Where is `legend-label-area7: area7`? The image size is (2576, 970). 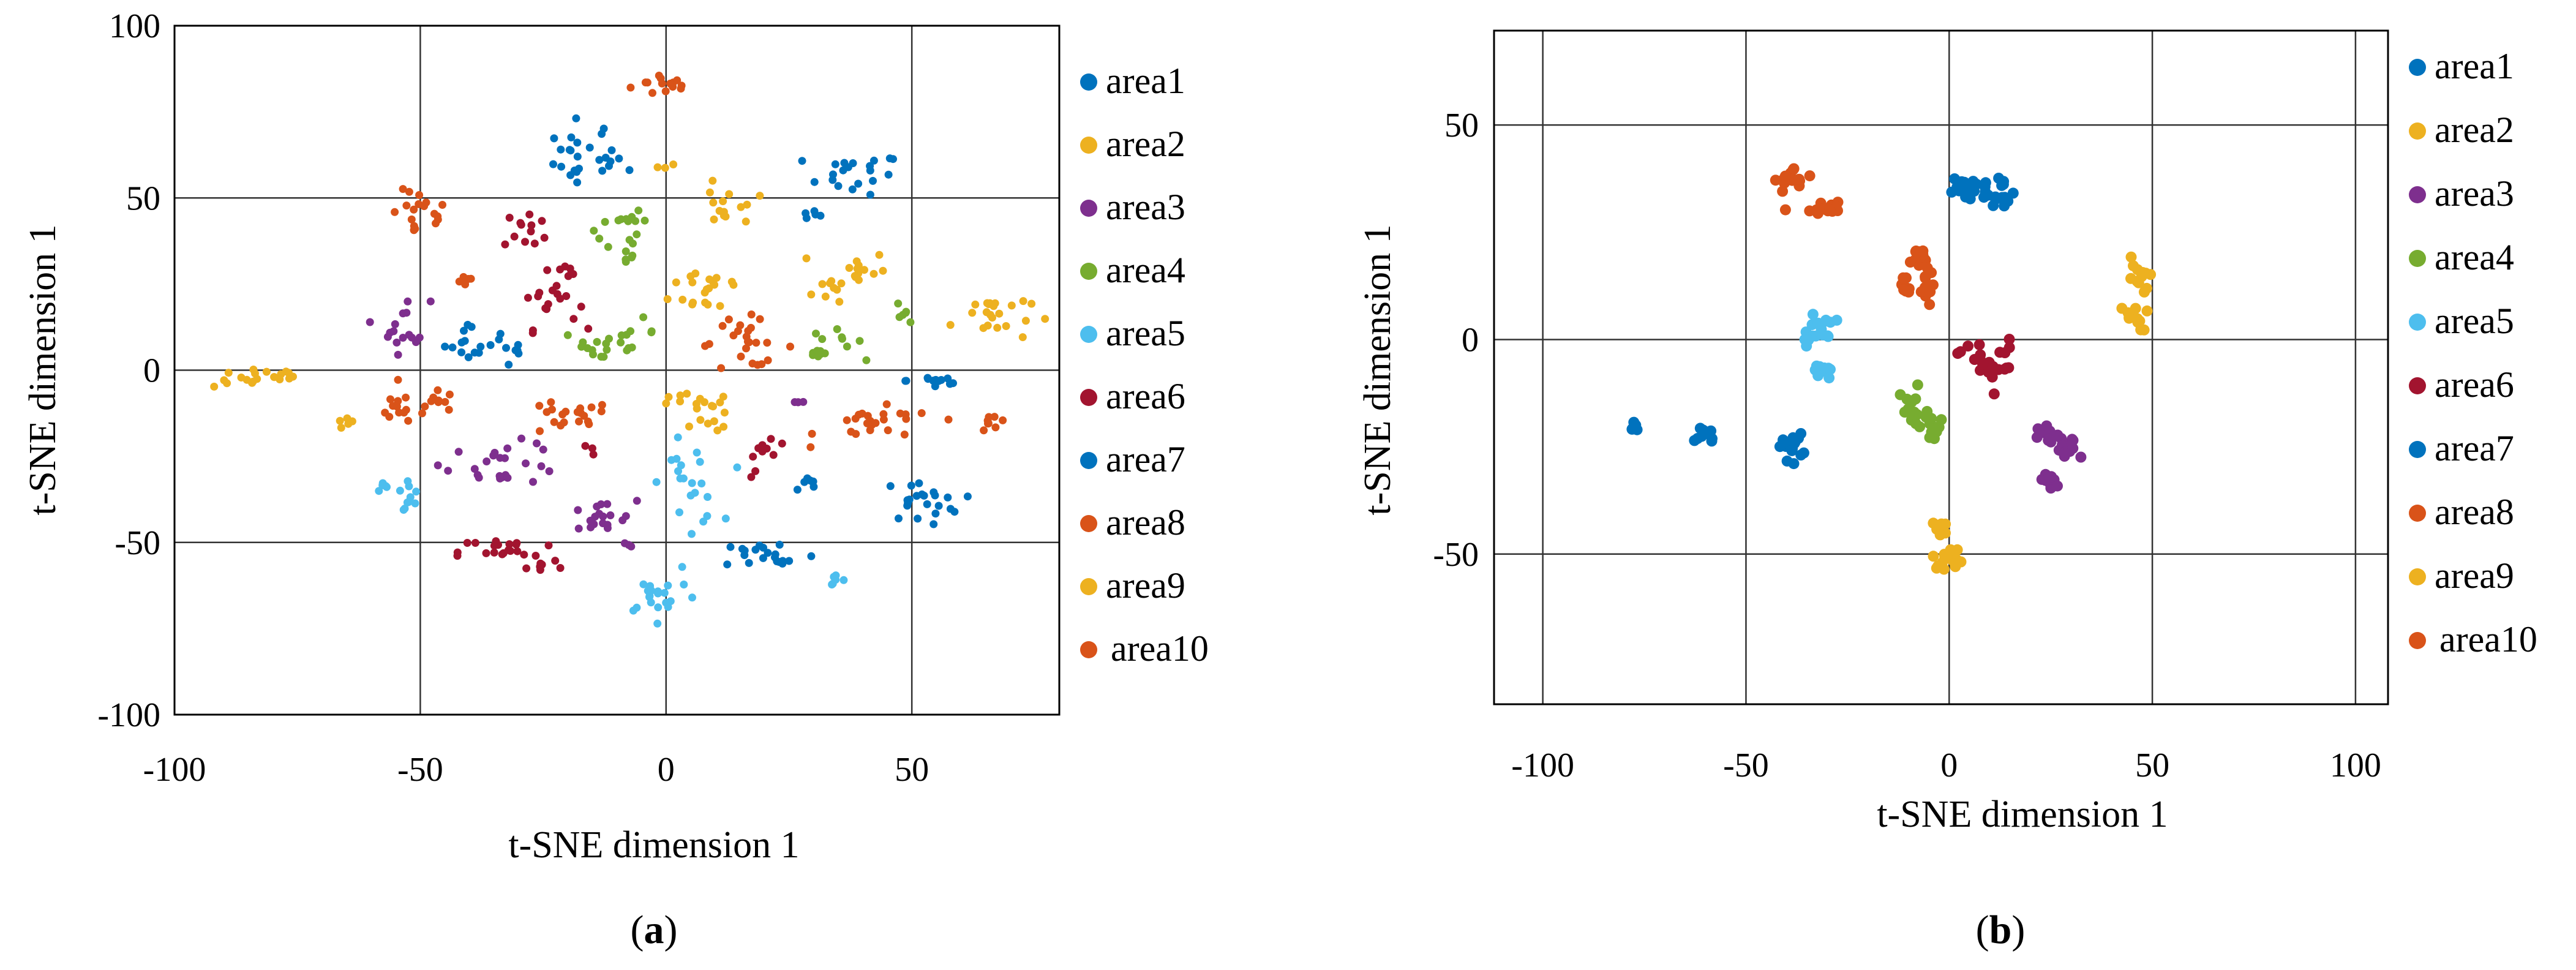
legend-label-area7: area7 is located at coordinates (1145, 459).